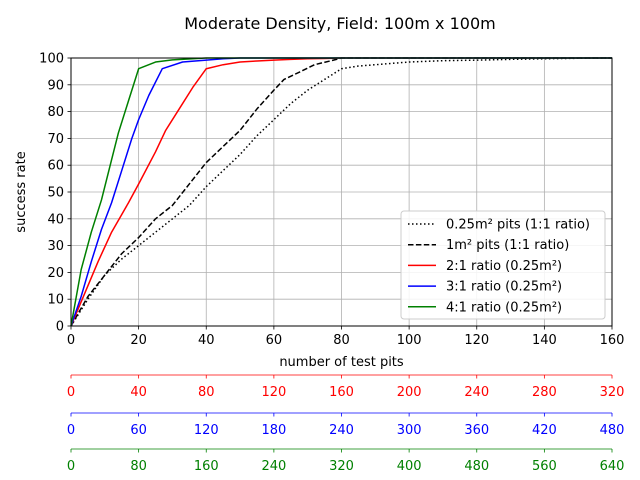  What do you see at coordinates (55, 85) in the screenshot?
I see `y-tick-label: 90` at bounding box center [55, 85].